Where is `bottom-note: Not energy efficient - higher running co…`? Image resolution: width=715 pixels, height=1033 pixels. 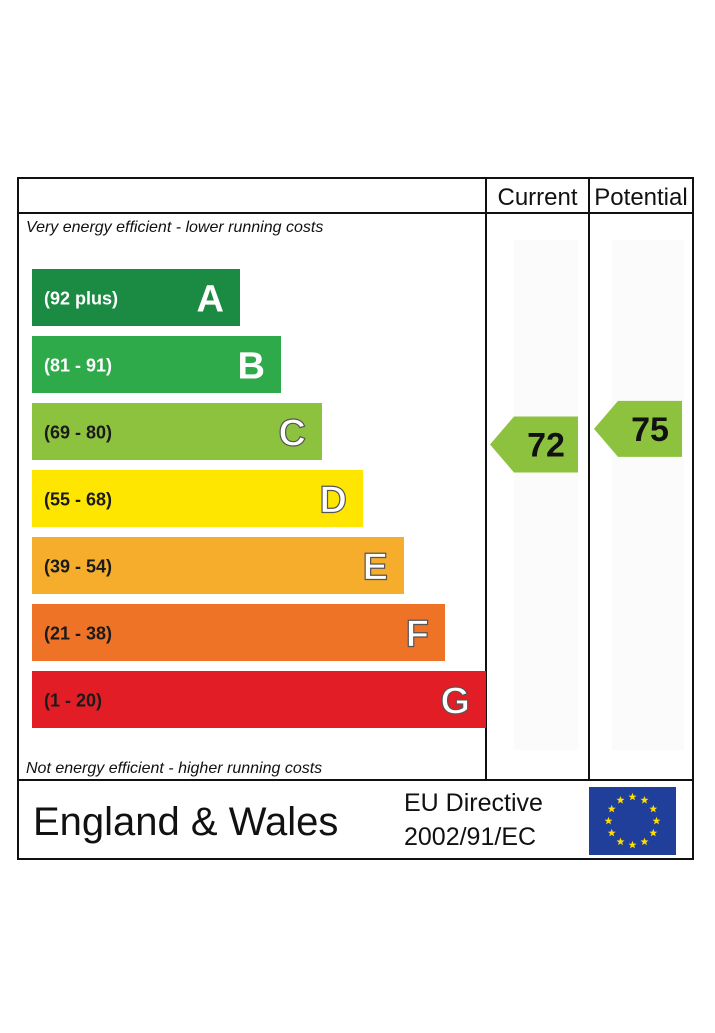 bottom-note: Not energy efficient - higher running co… is located at coordinates (174, 768).